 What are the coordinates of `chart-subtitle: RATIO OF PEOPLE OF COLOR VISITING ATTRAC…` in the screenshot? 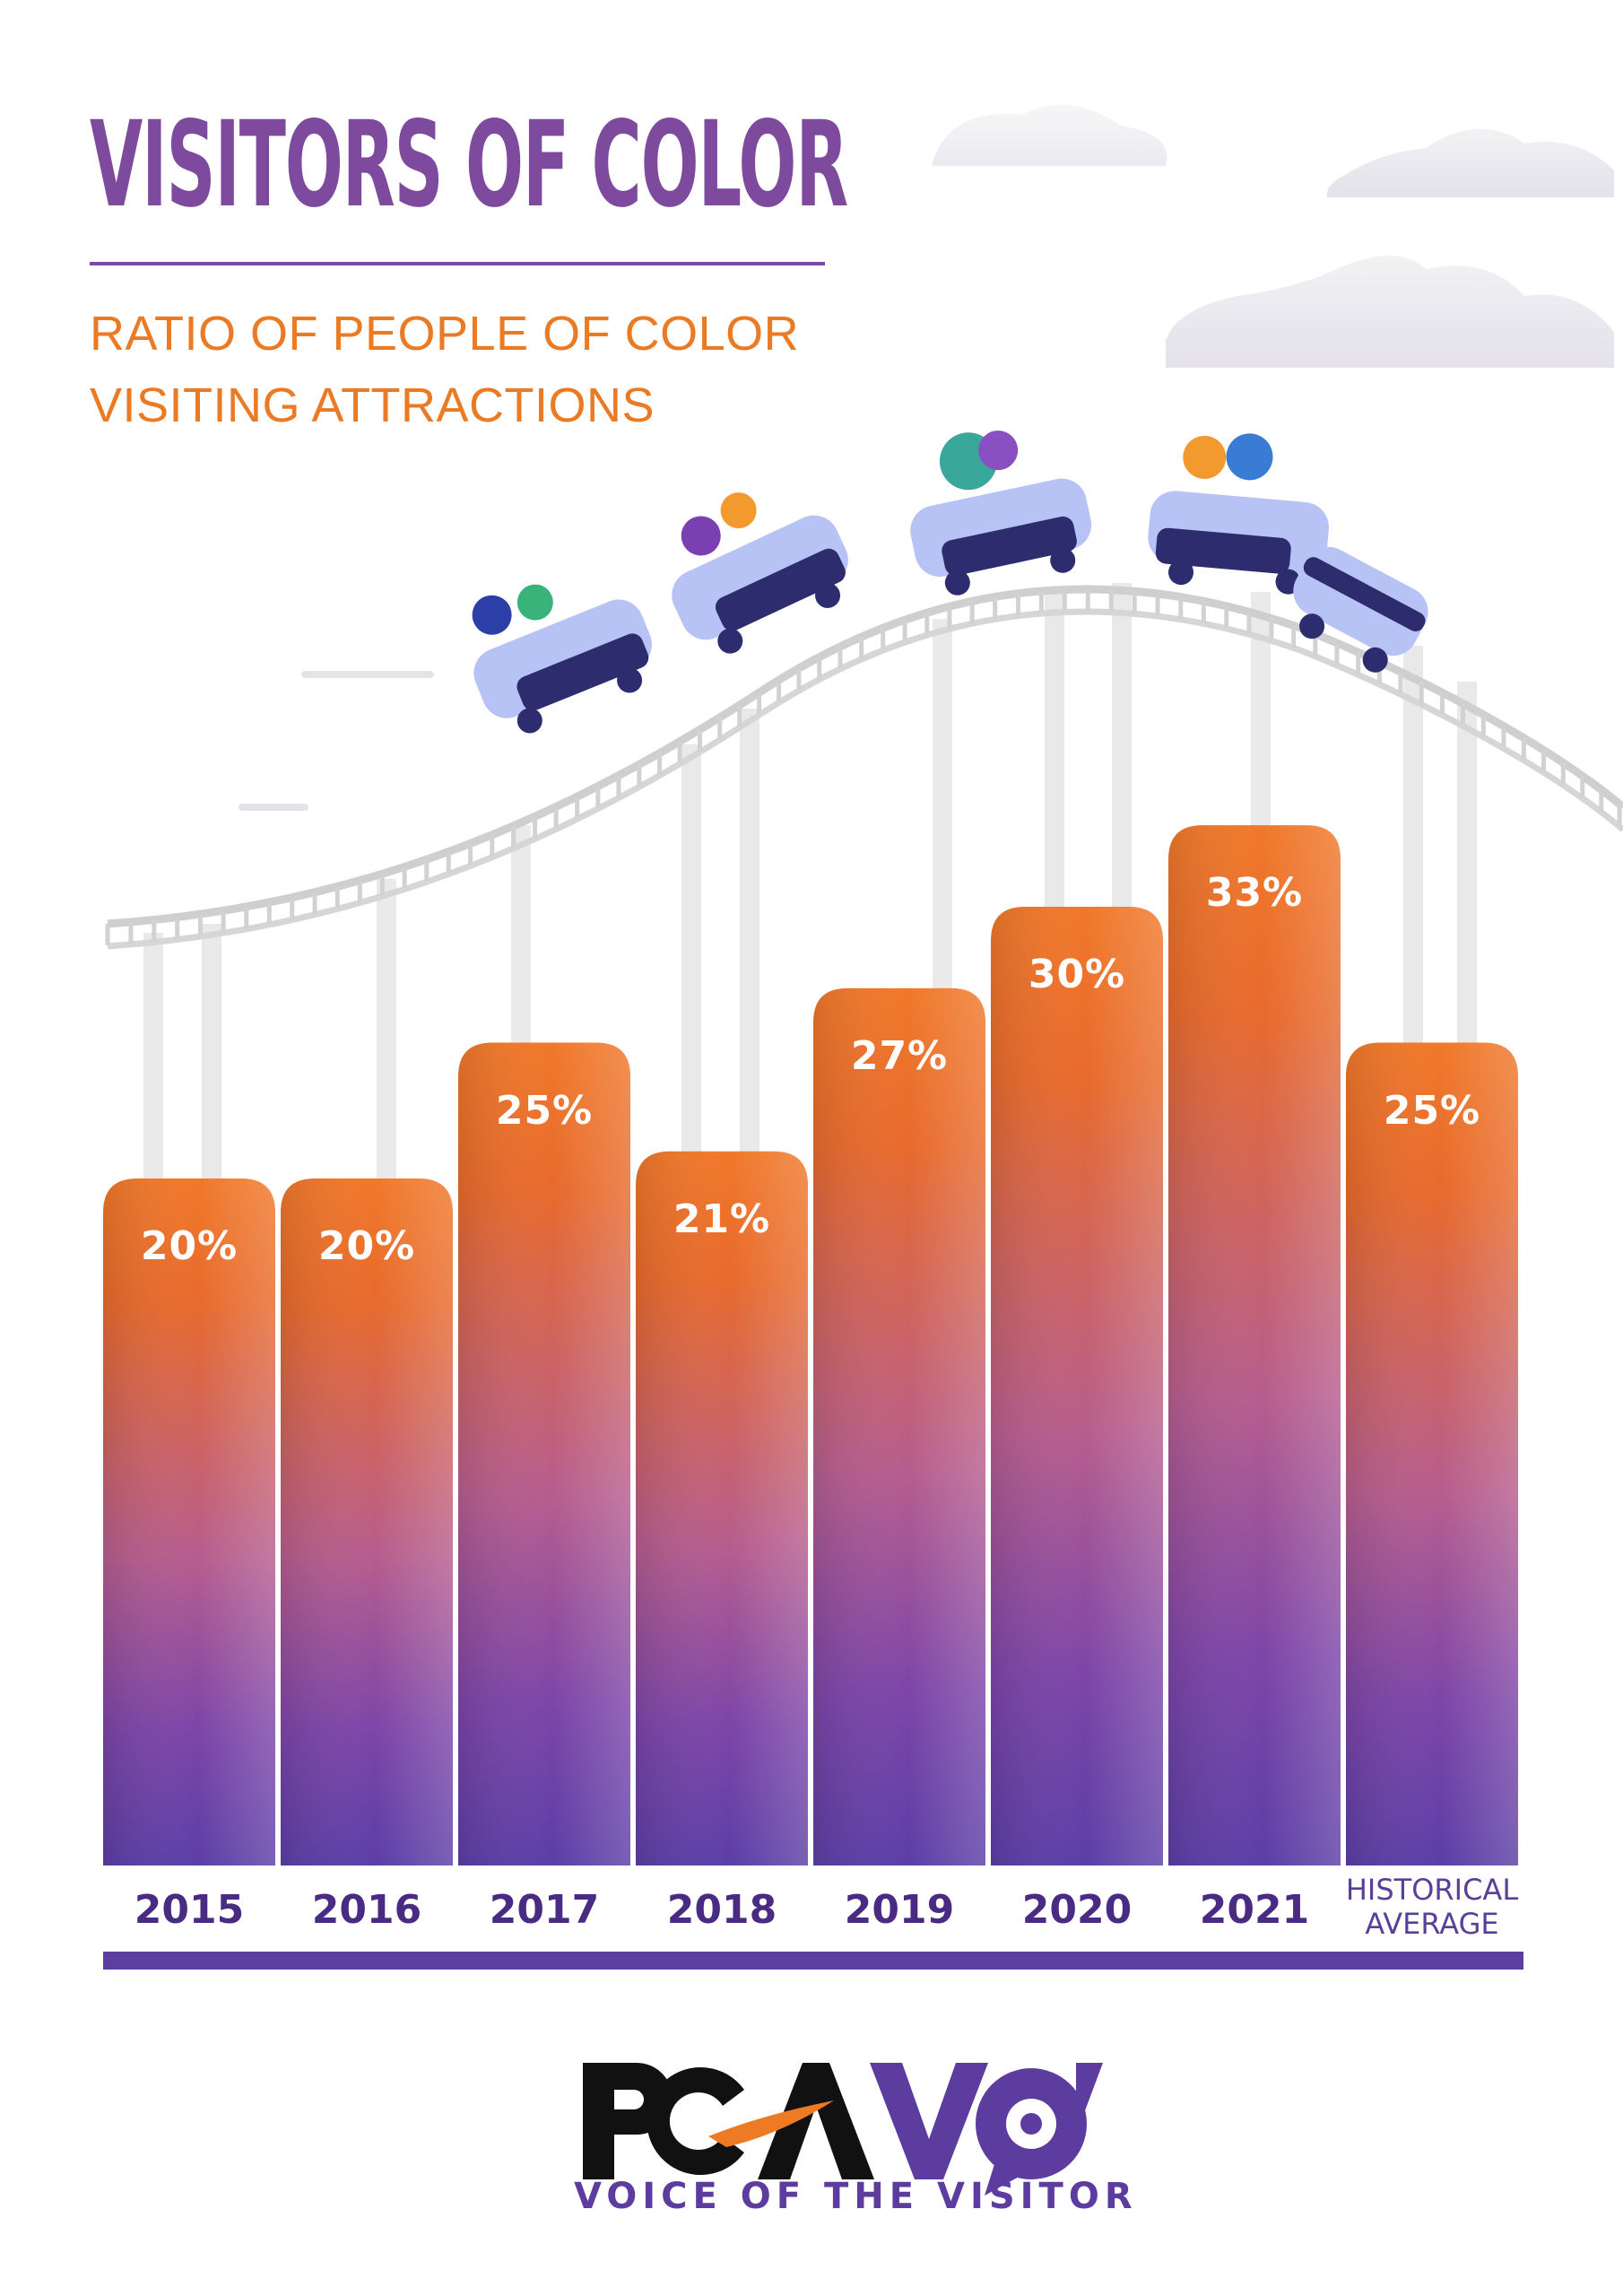 It's located at (493, 369).